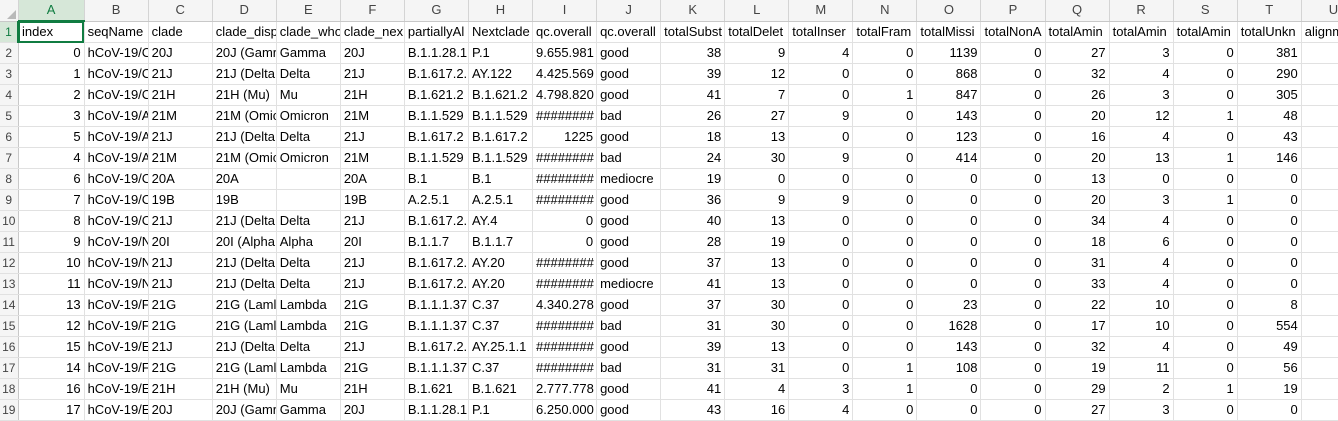 This screenshot has height=421, width=1338. Describe the element at coordinates (436, 200) in the screenshot. I see `cell-g9: A.2.5.1` at that location.